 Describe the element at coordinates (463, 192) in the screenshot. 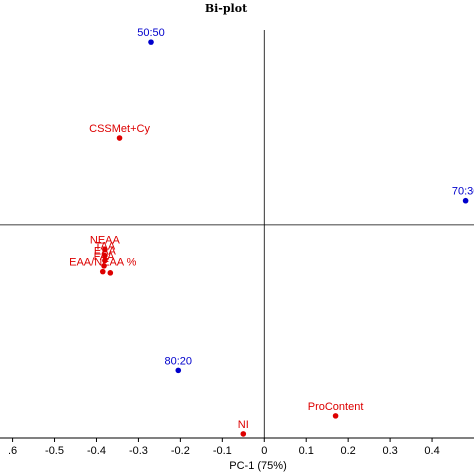

I see `point-label-70-30: 70:30` at that location.